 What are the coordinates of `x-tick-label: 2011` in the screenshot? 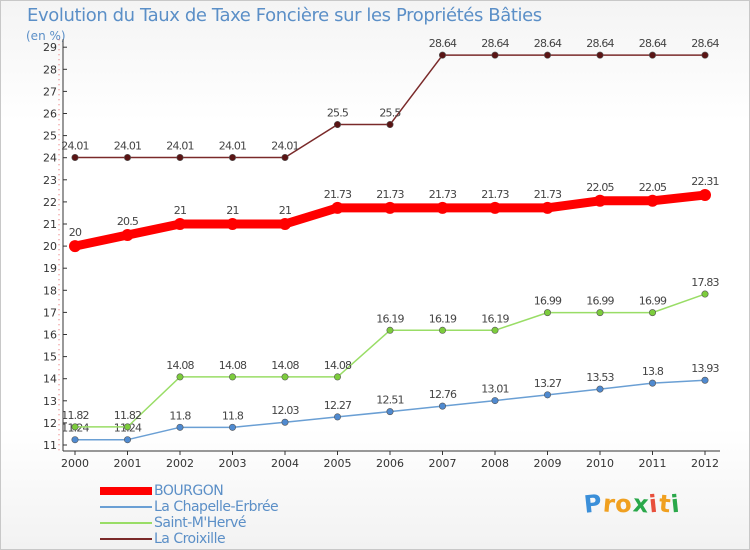 It's located at (653, 463).